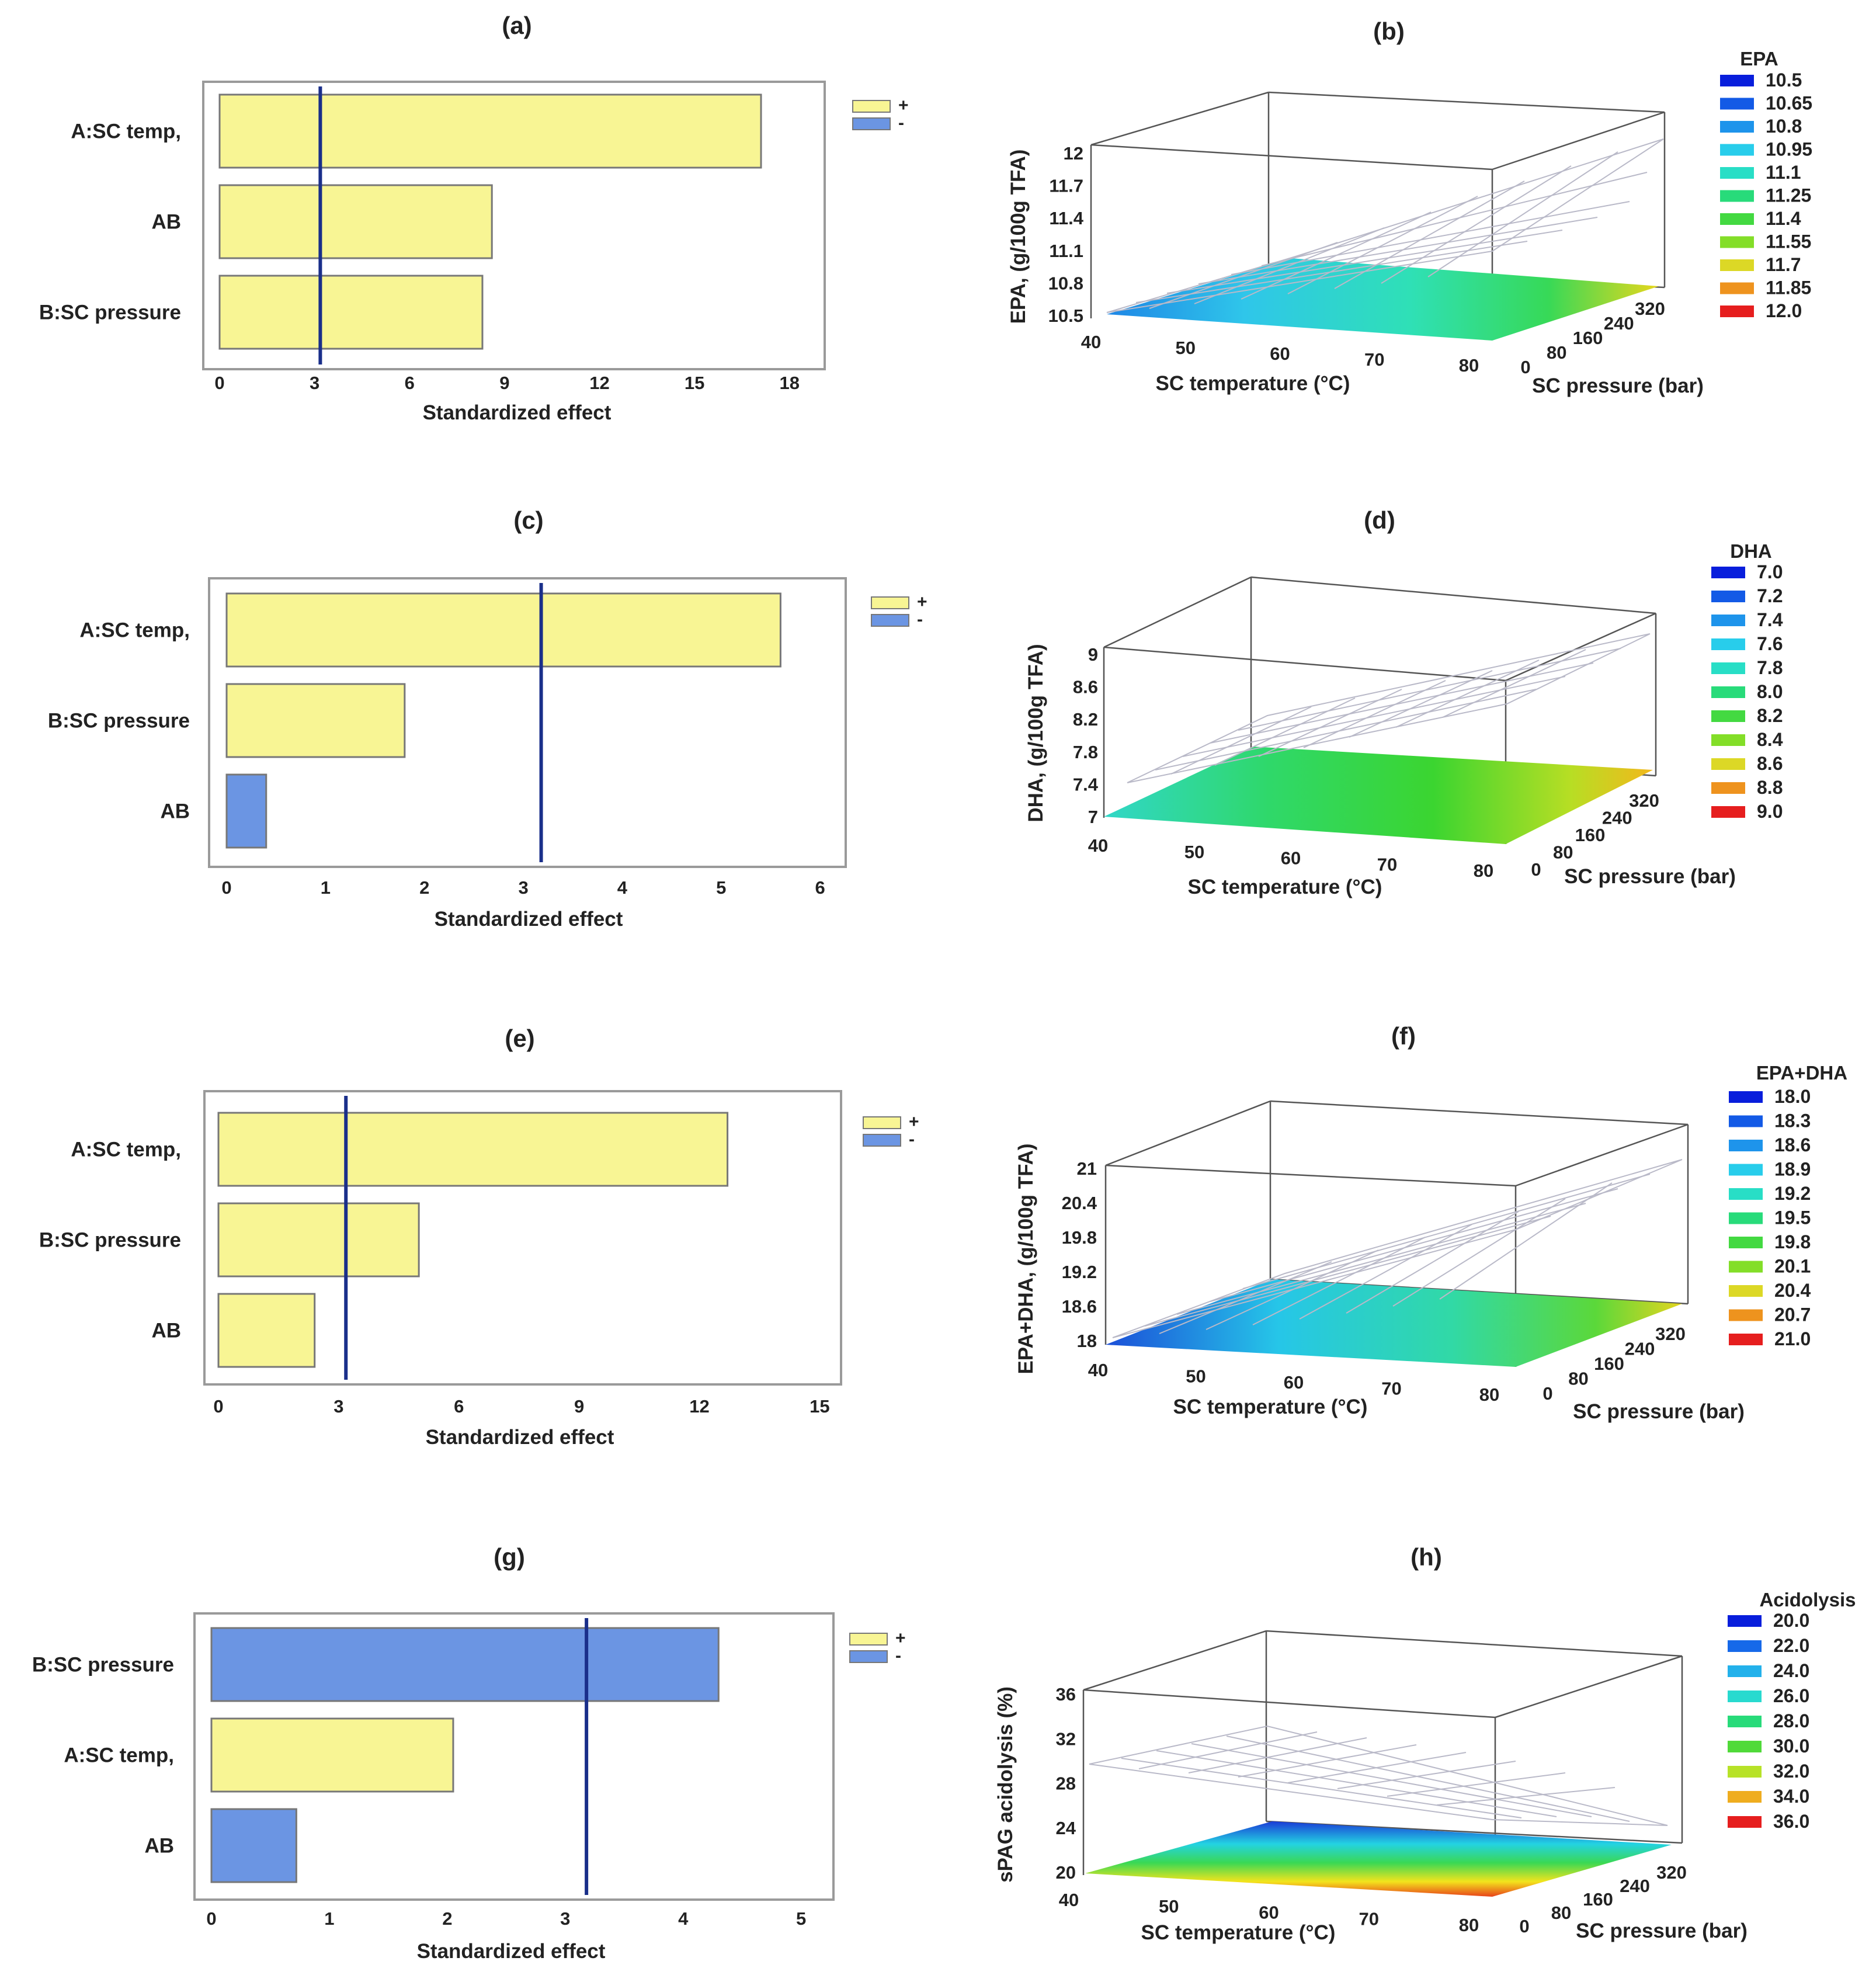  What do you see at coordinates (1801, 1073) in the screenshot?
I see `colorbar-title: EPA+DHA` at bounding box center [1801, 1073].